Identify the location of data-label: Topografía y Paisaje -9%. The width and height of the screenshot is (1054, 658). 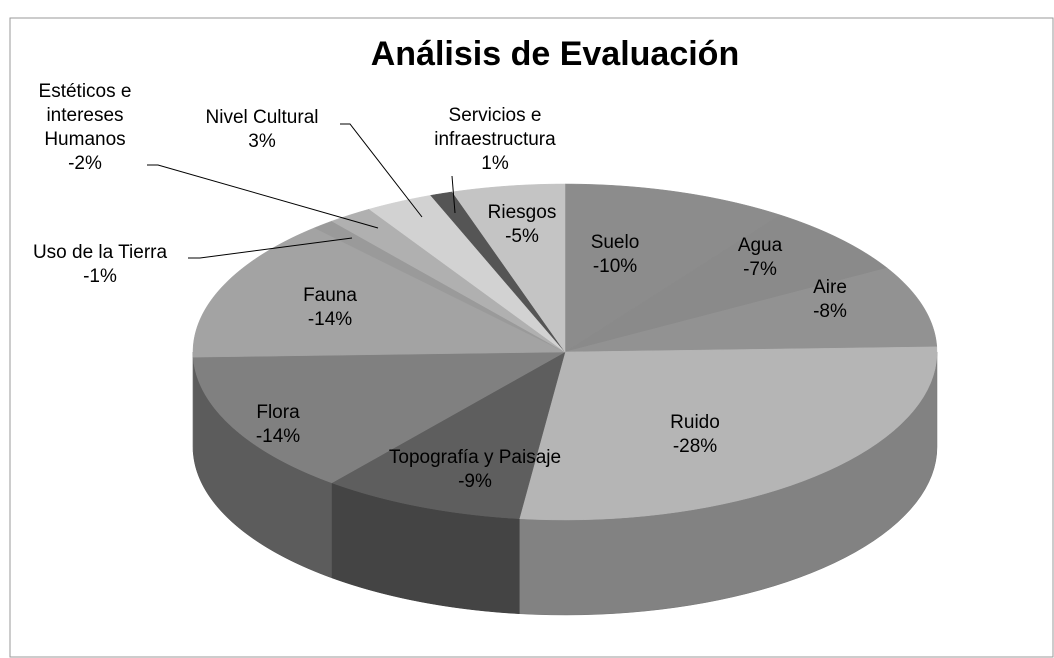
(475, 470).